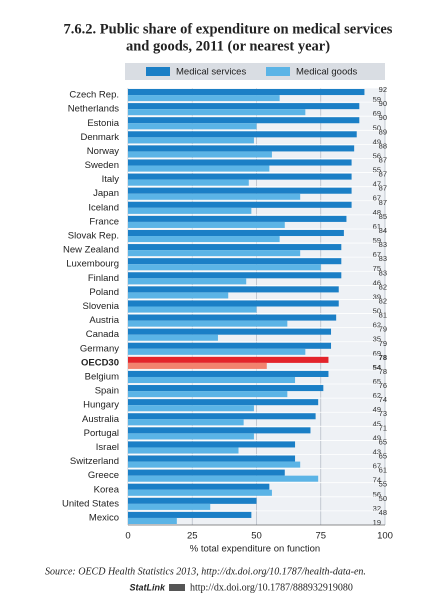 This screenshot has height=613, width=440. What do you see at coordinates (383, 216) in the screenshot?
I see `value-label: 85` at bounding box center [383, 216].